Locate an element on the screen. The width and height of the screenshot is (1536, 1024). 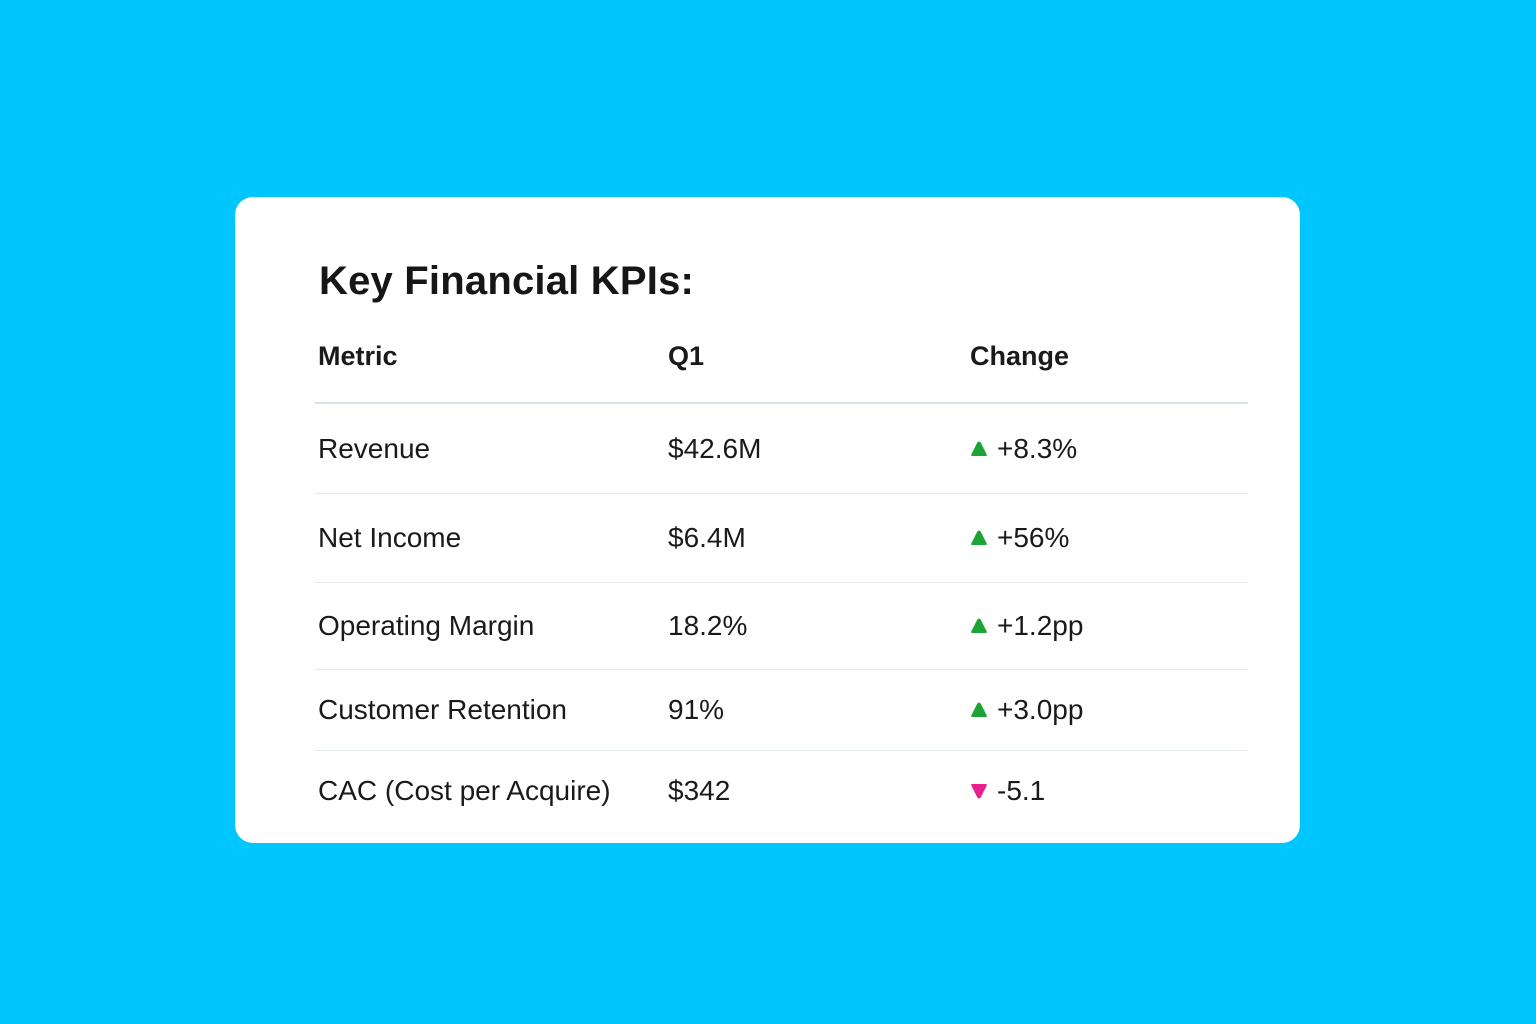
change-cell: +56% is located at coordinates (1019, 538).